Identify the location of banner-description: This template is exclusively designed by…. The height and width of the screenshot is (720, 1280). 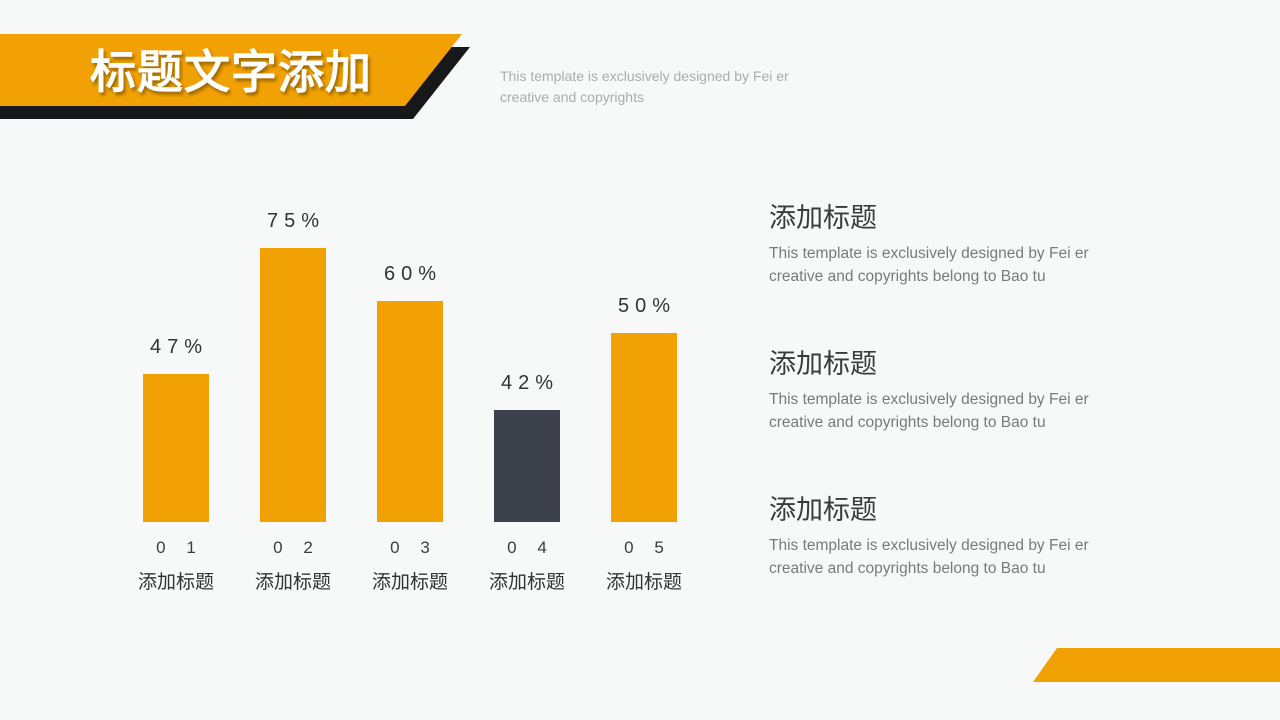
(644, 87).